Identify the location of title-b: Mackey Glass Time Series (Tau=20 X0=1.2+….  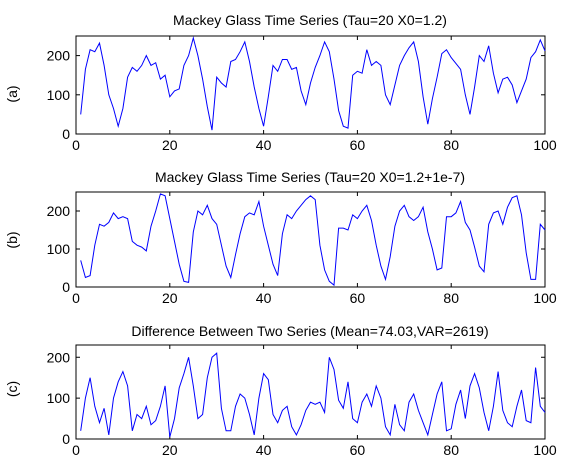
(310, 177).